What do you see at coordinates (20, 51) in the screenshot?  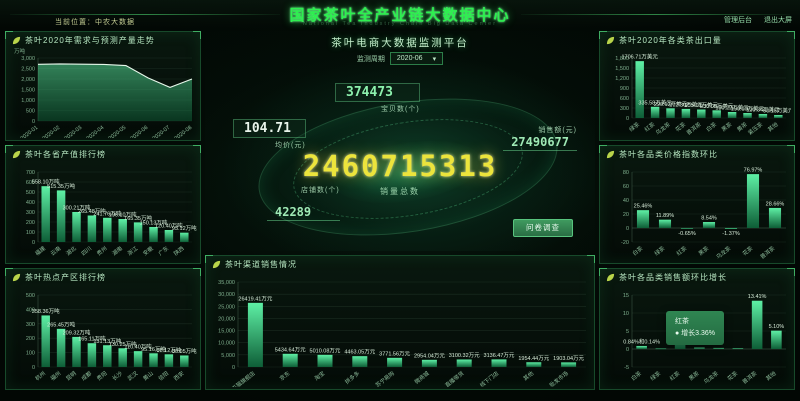 I see `svg-text: 万吨` at bounding box center [20, 51].